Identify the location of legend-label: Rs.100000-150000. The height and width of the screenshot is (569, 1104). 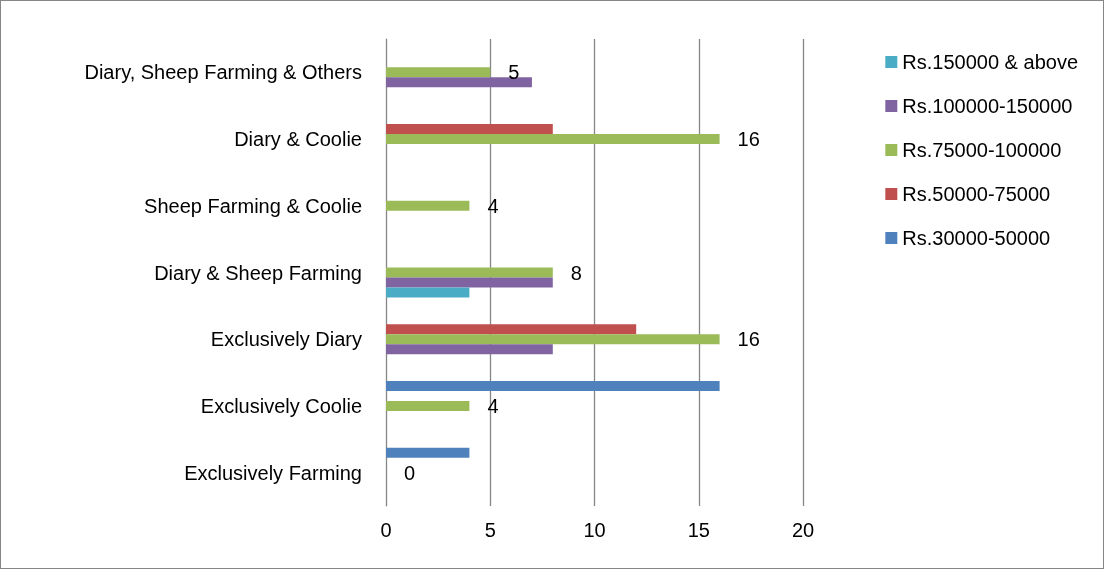
(987, 106).